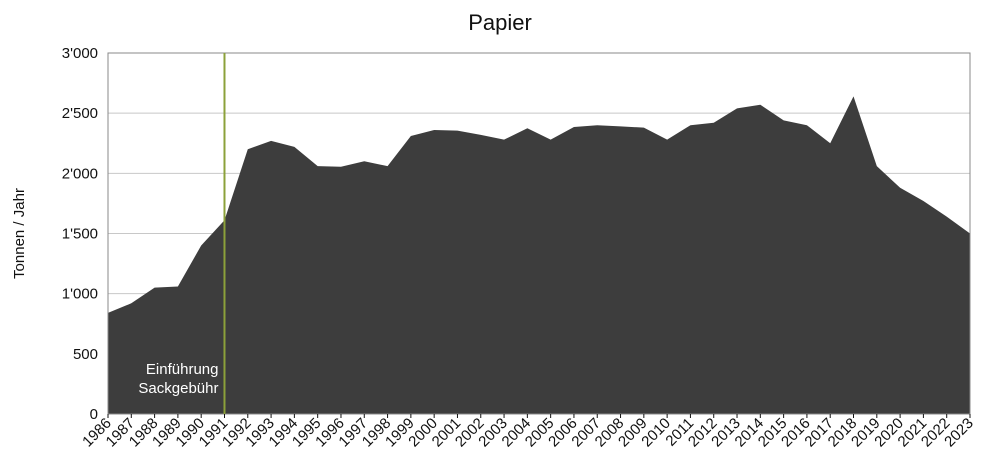  What do you see at coordinates (182, 369) in the screenshot?
I see `annotation-text-line-1: Einführung` at bounding box center [182, 369].